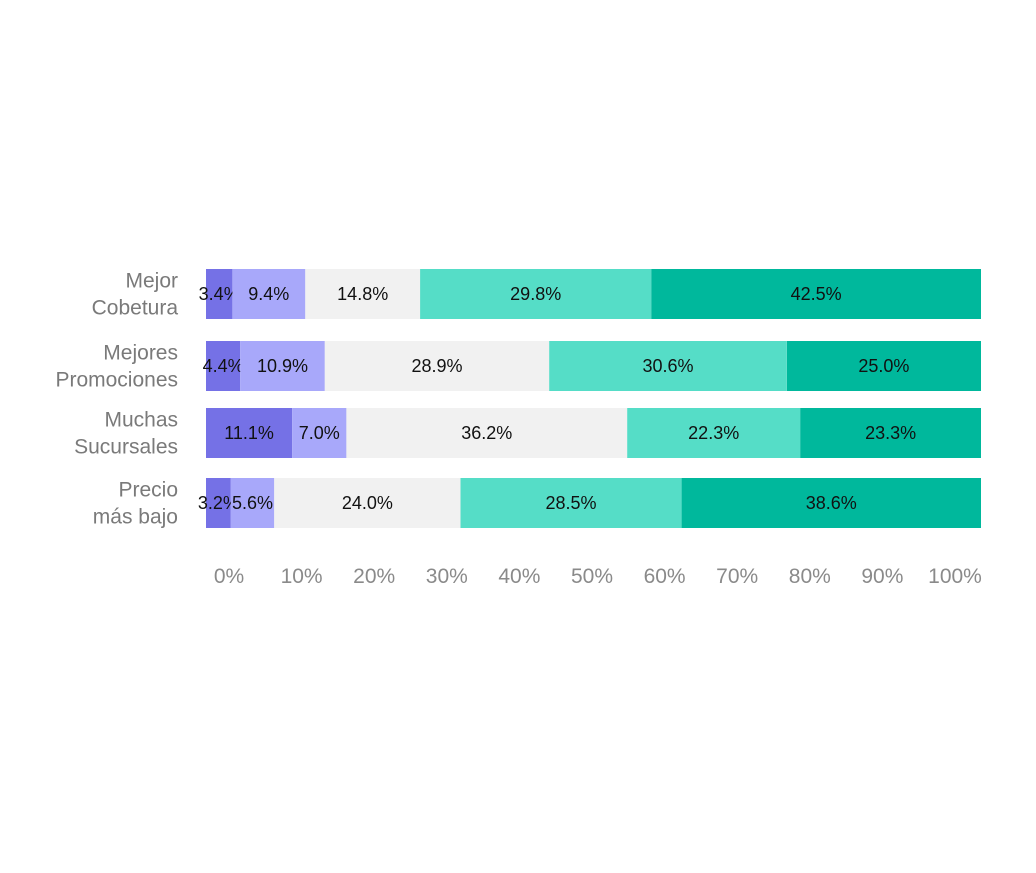  I want to click on category-label: Cobetura, so click(135, 308).